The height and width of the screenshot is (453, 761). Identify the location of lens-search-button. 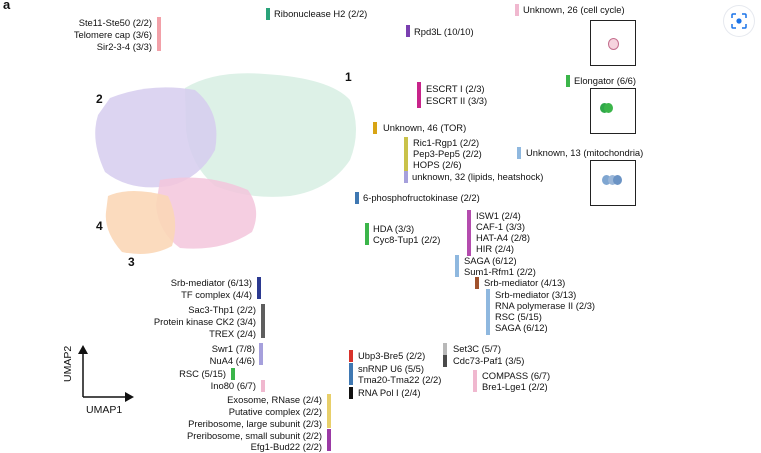
(739, 21).